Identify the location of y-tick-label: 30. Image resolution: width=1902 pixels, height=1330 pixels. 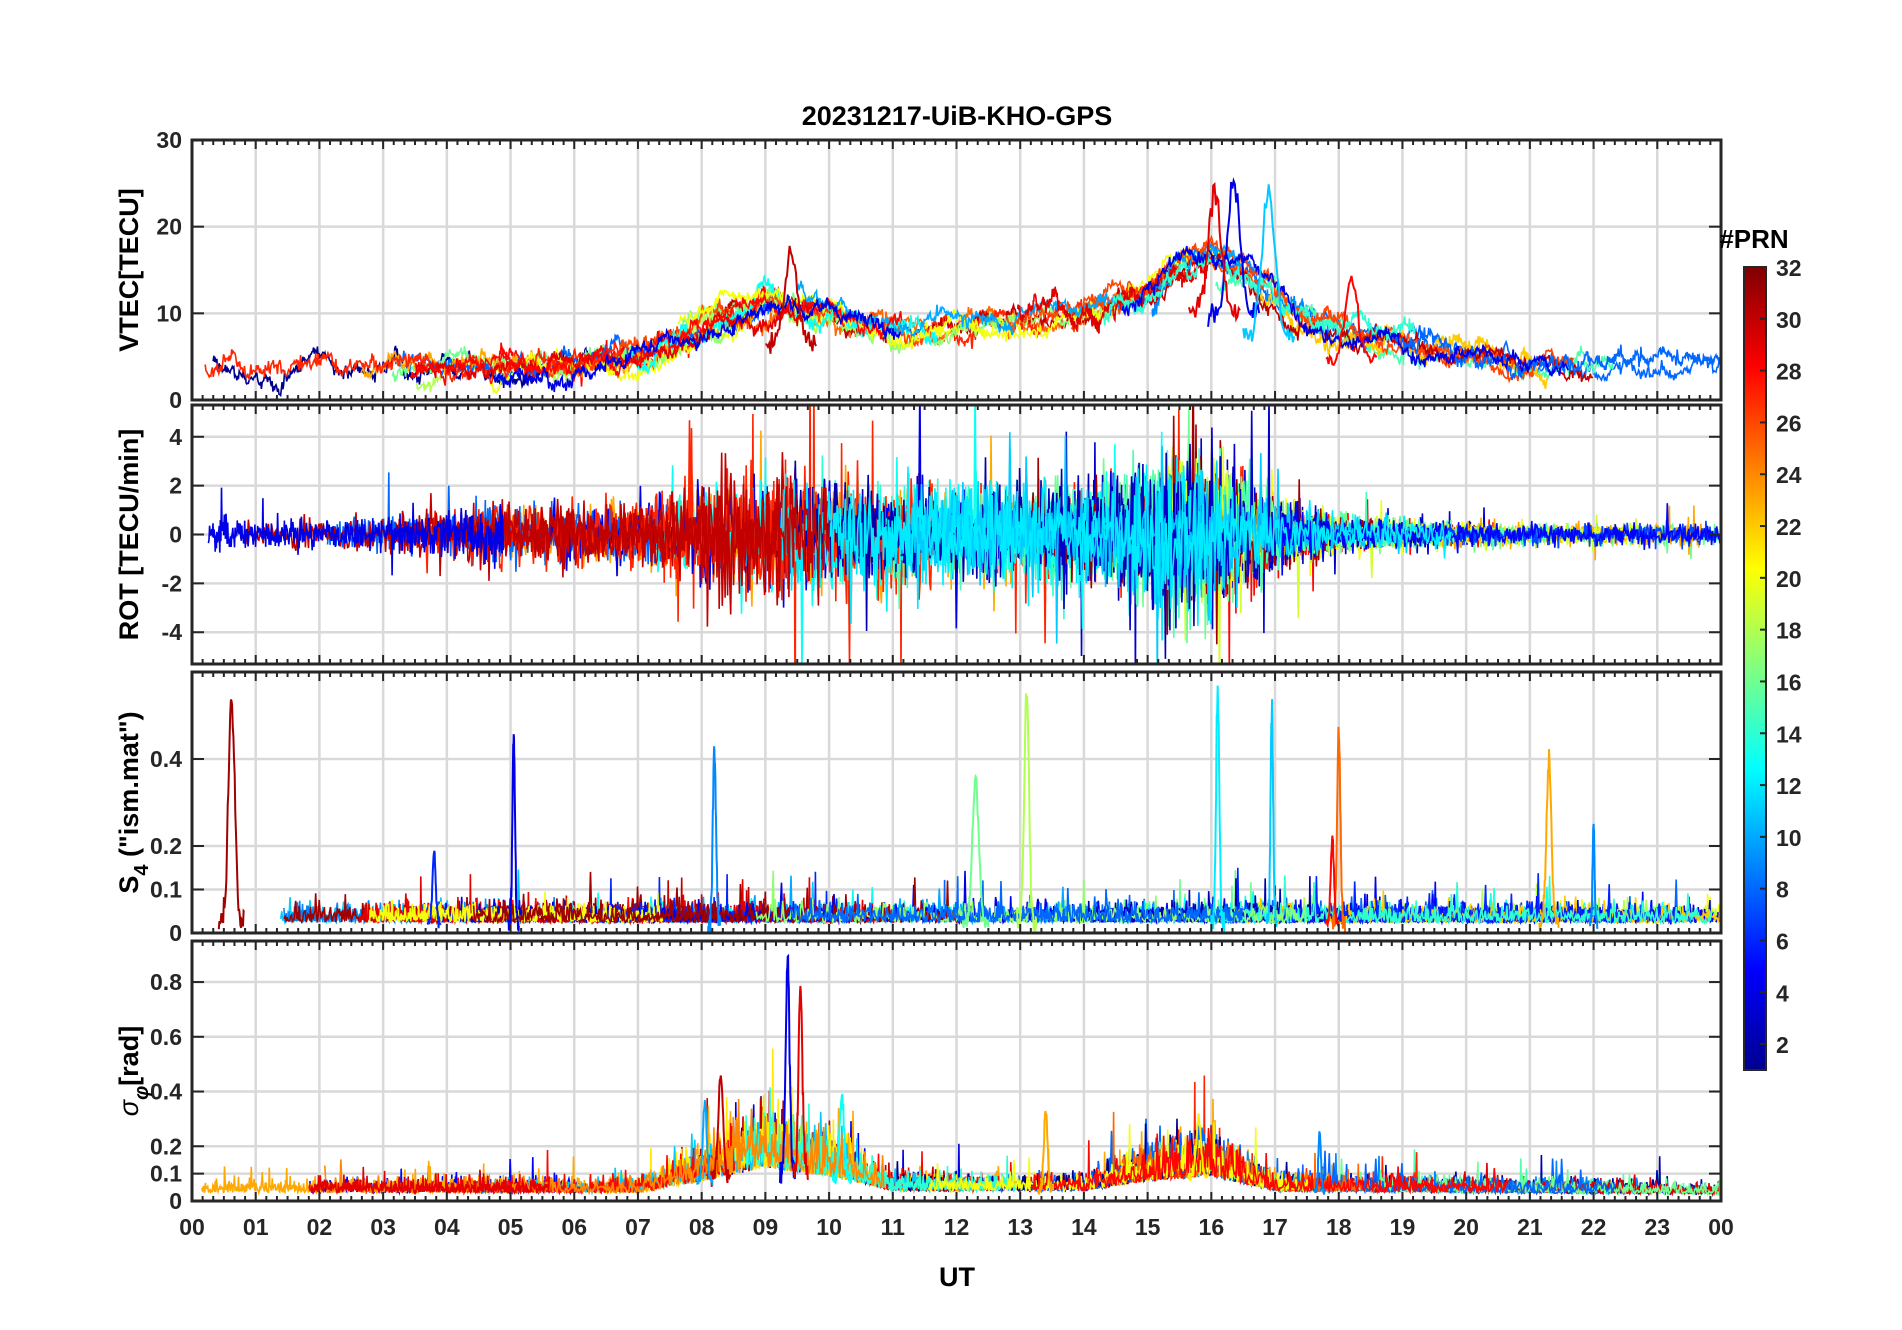
(169, 140).